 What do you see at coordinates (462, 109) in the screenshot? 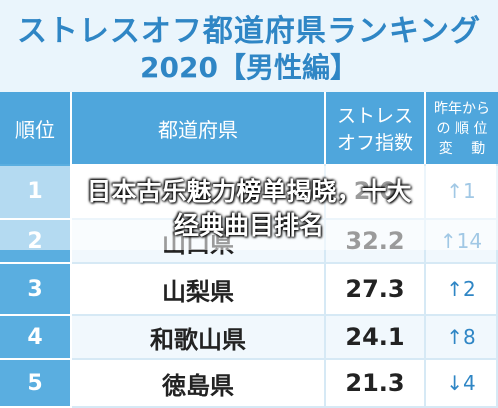
I see `header-line: 昨年から` at bounding box center [462, 109].